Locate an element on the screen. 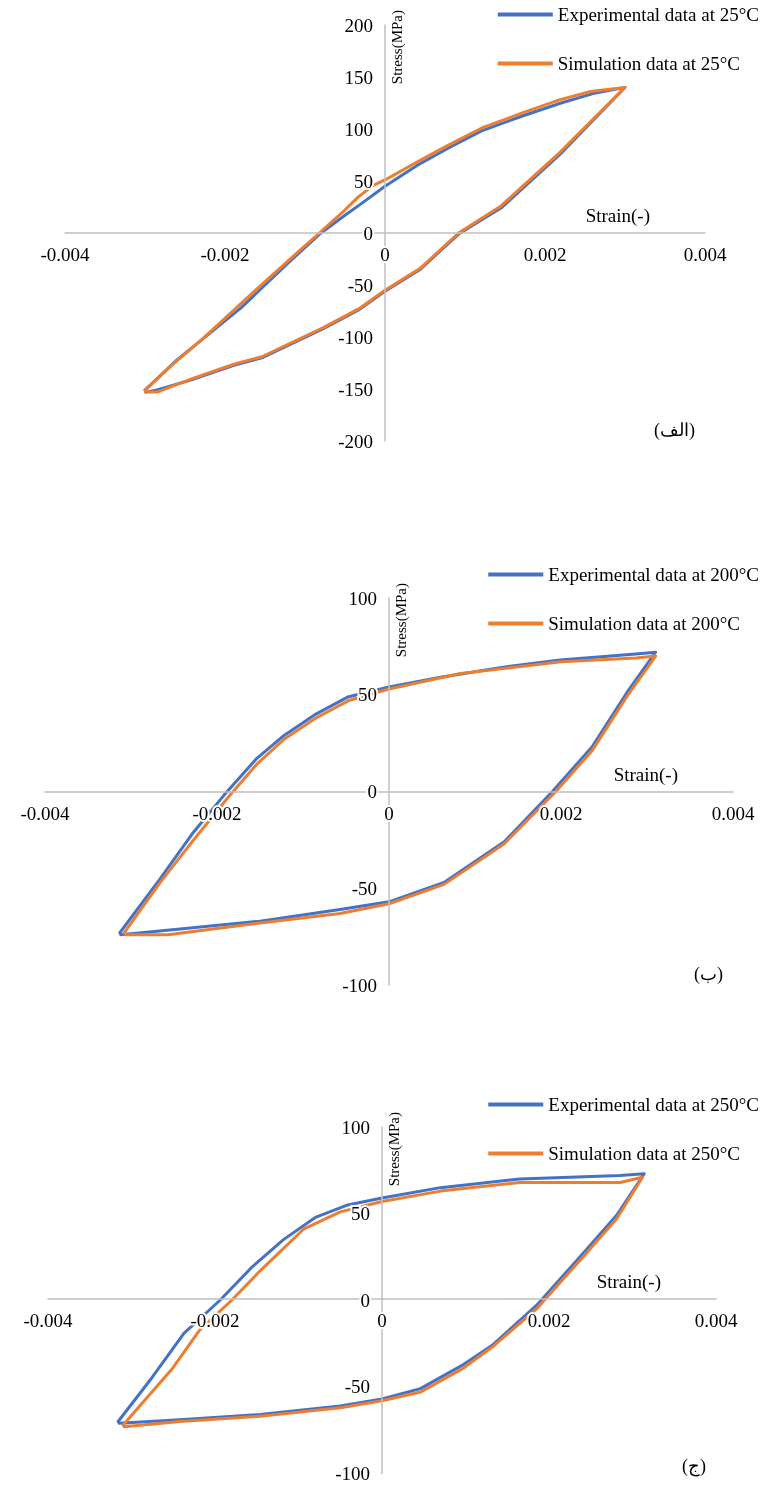 Image resolution: width=764 pixels, height=1485 pixels. y-tick-label: 150 is located at coordinates (358, 77).